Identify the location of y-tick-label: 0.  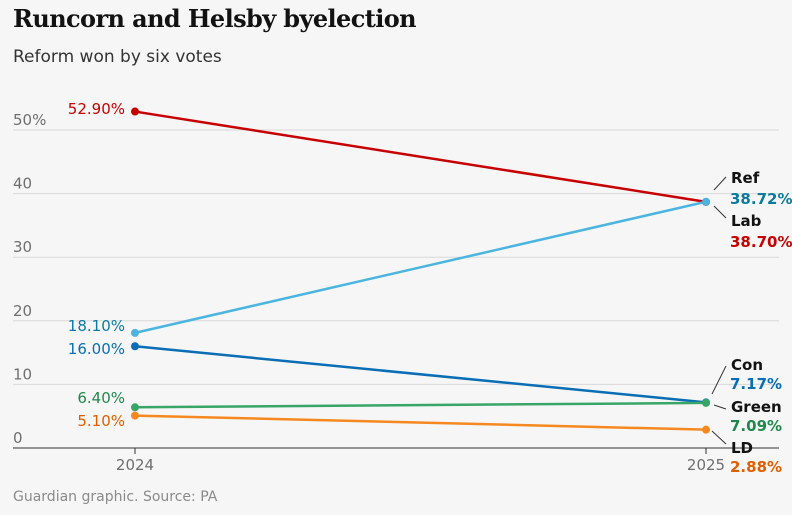
(18, 438).